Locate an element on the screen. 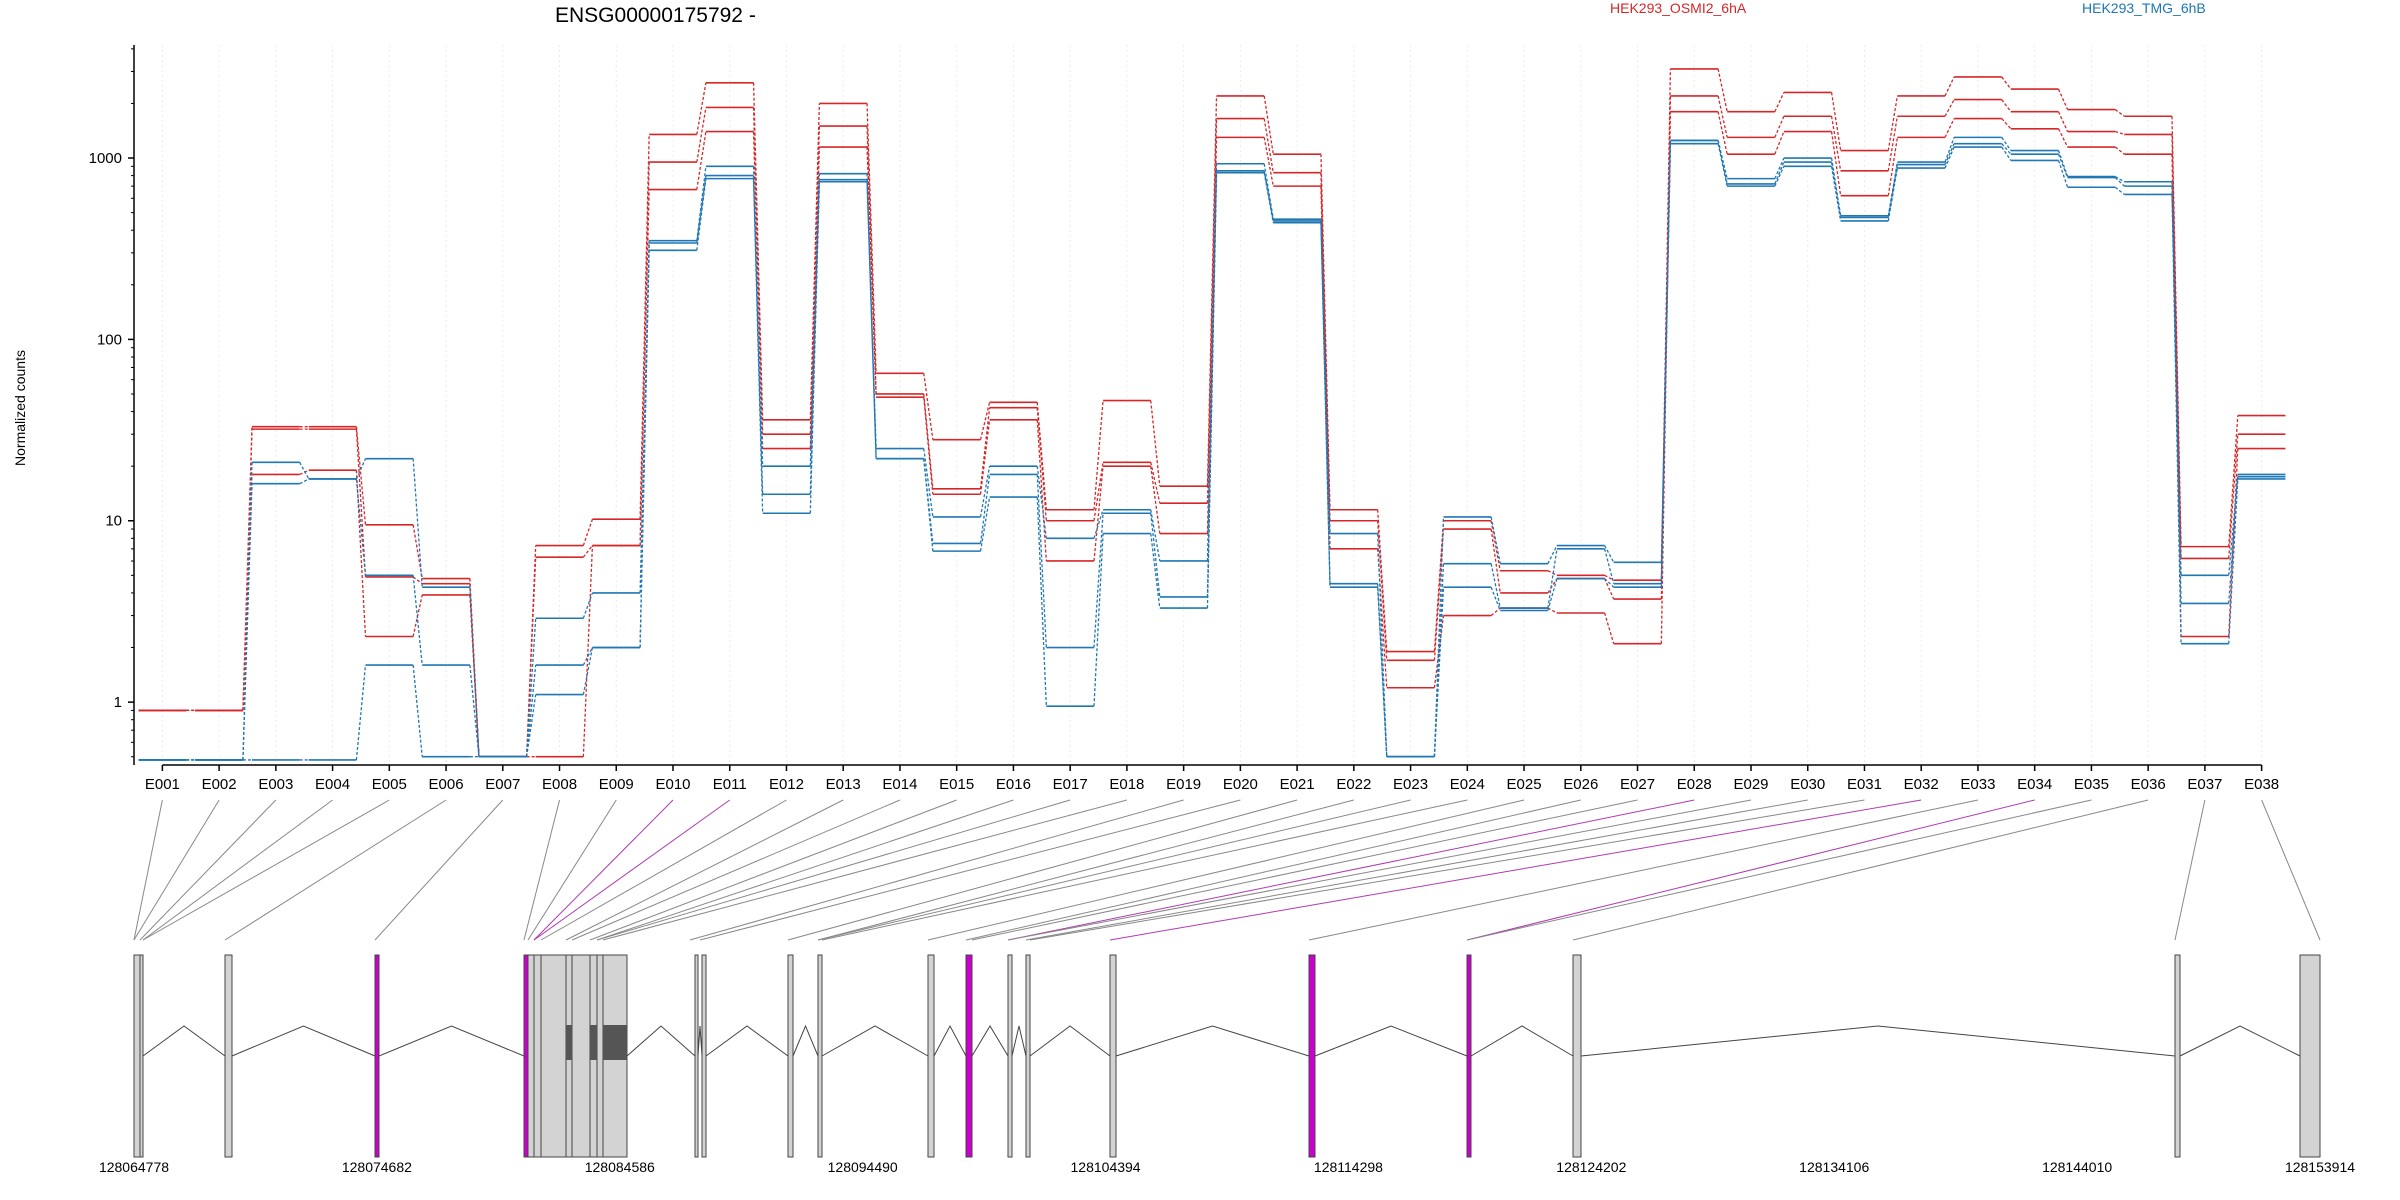  x-tick-label: E036 is located at coordinates (2148, 784).